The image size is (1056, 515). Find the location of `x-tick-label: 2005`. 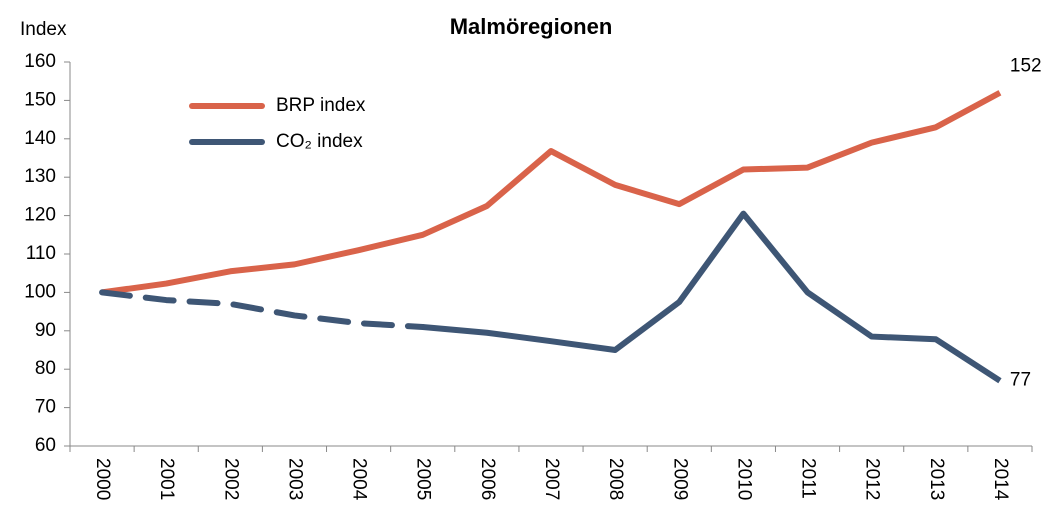

x-tick-label: 2005 is located at coordinates (423, 479).